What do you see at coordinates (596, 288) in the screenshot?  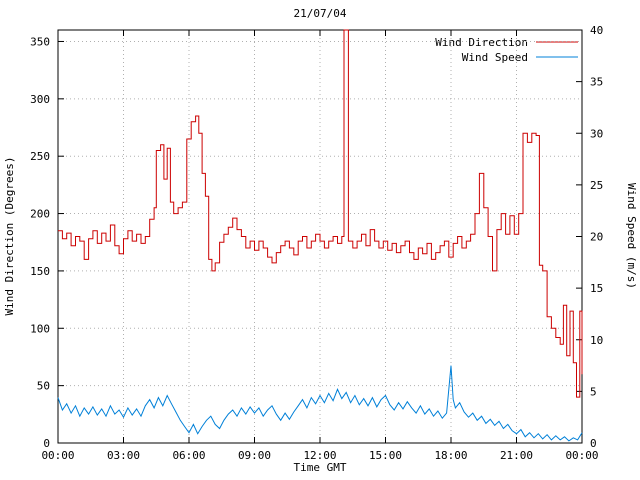 I see `y-right-tick-label: 15` at bounding box center [596, 288].